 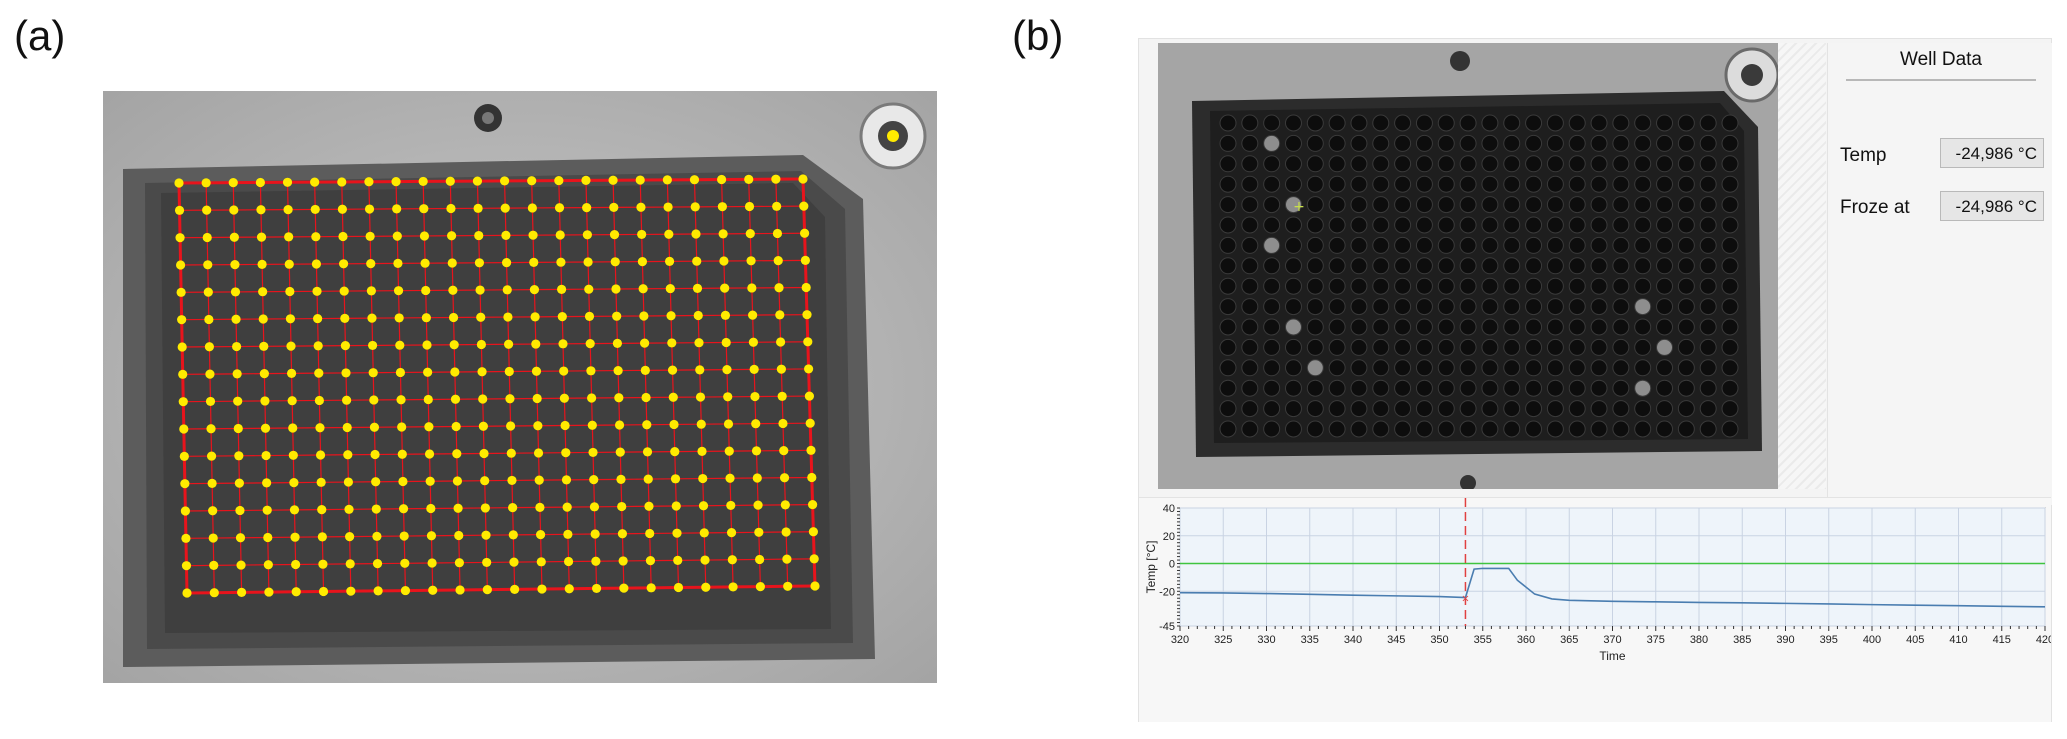 I want to click on splitter-strip, so click(x=1802, y=266).